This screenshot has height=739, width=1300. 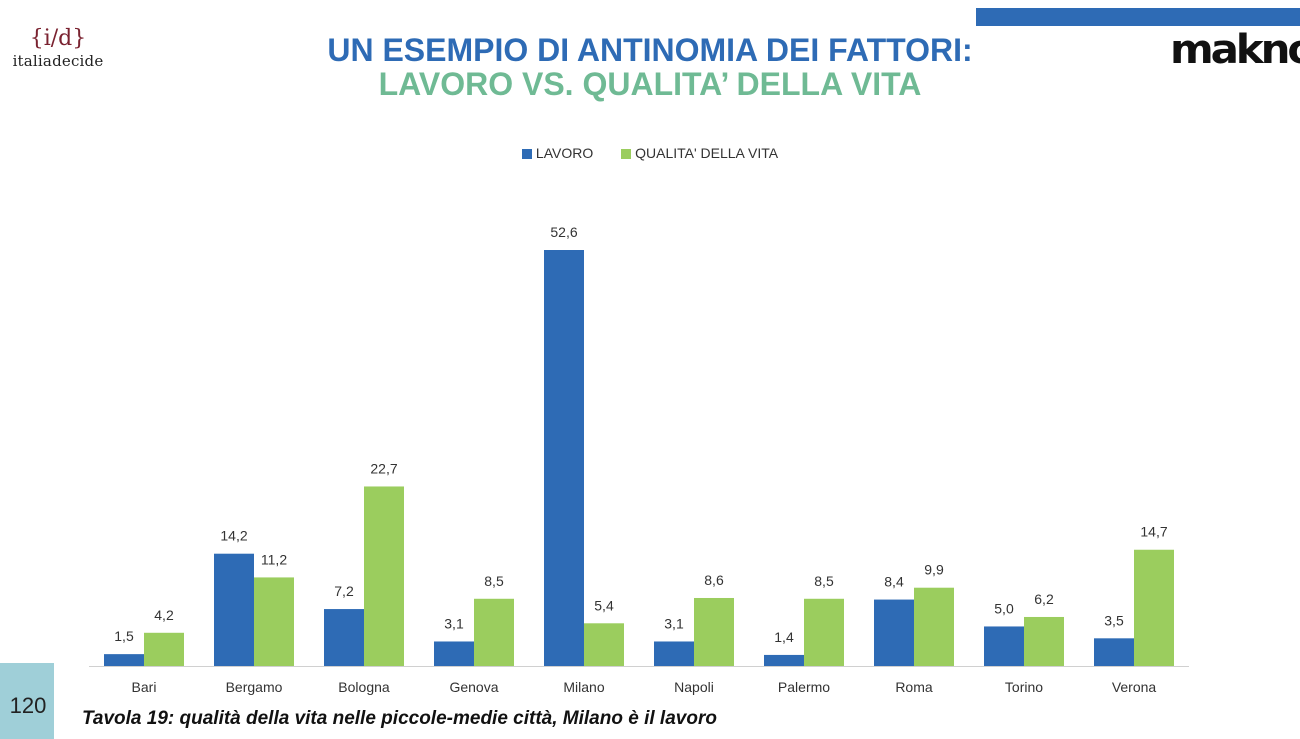 What do you see at coordinates (234, 609) in the screenshot?
I see `bar-lavoro-bergamo` at bounding box center [234, 609].